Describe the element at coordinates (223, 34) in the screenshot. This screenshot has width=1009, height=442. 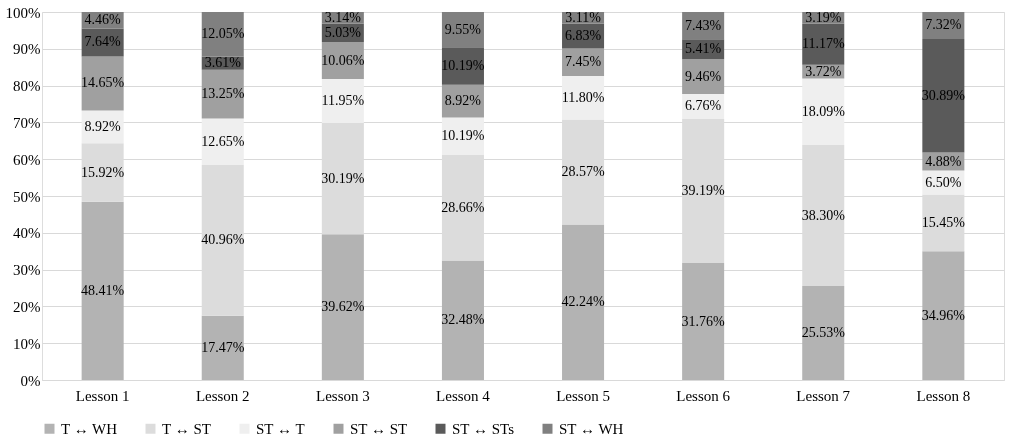
I see `data-label: 12.05%` at that location.